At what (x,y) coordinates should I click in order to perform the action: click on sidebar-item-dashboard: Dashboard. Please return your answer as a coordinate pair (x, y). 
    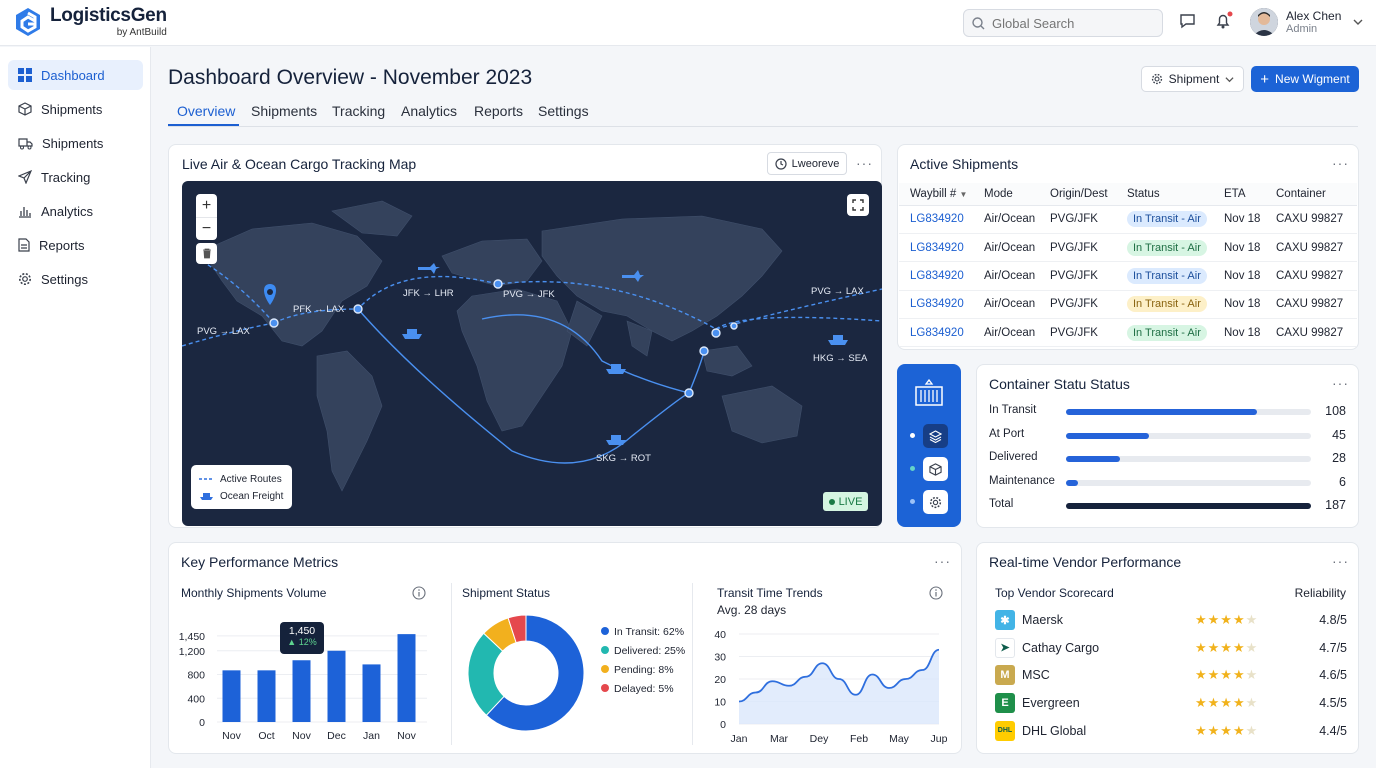
    Looking at the image, I should click on (75, 75).